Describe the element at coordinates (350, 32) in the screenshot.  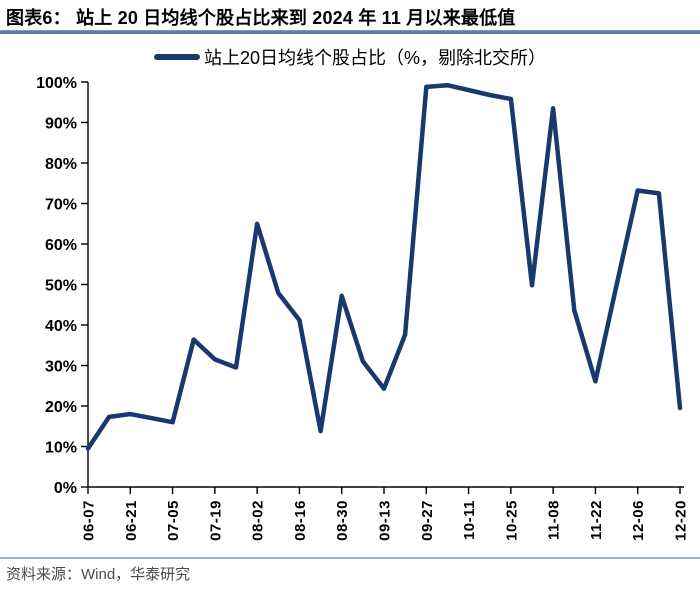
I see `title-divider` at that location.